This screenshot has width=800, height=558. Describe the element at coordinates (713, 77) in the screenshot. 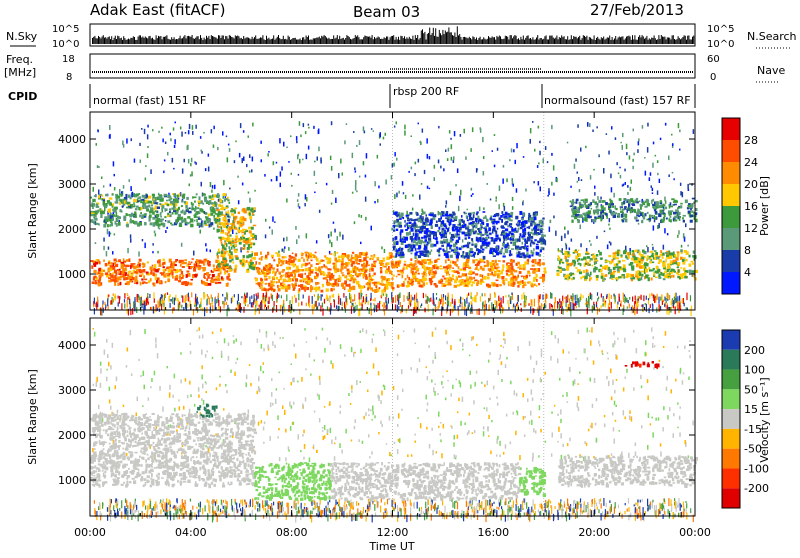

I see `nave-tick-bottom: 0` at that location.